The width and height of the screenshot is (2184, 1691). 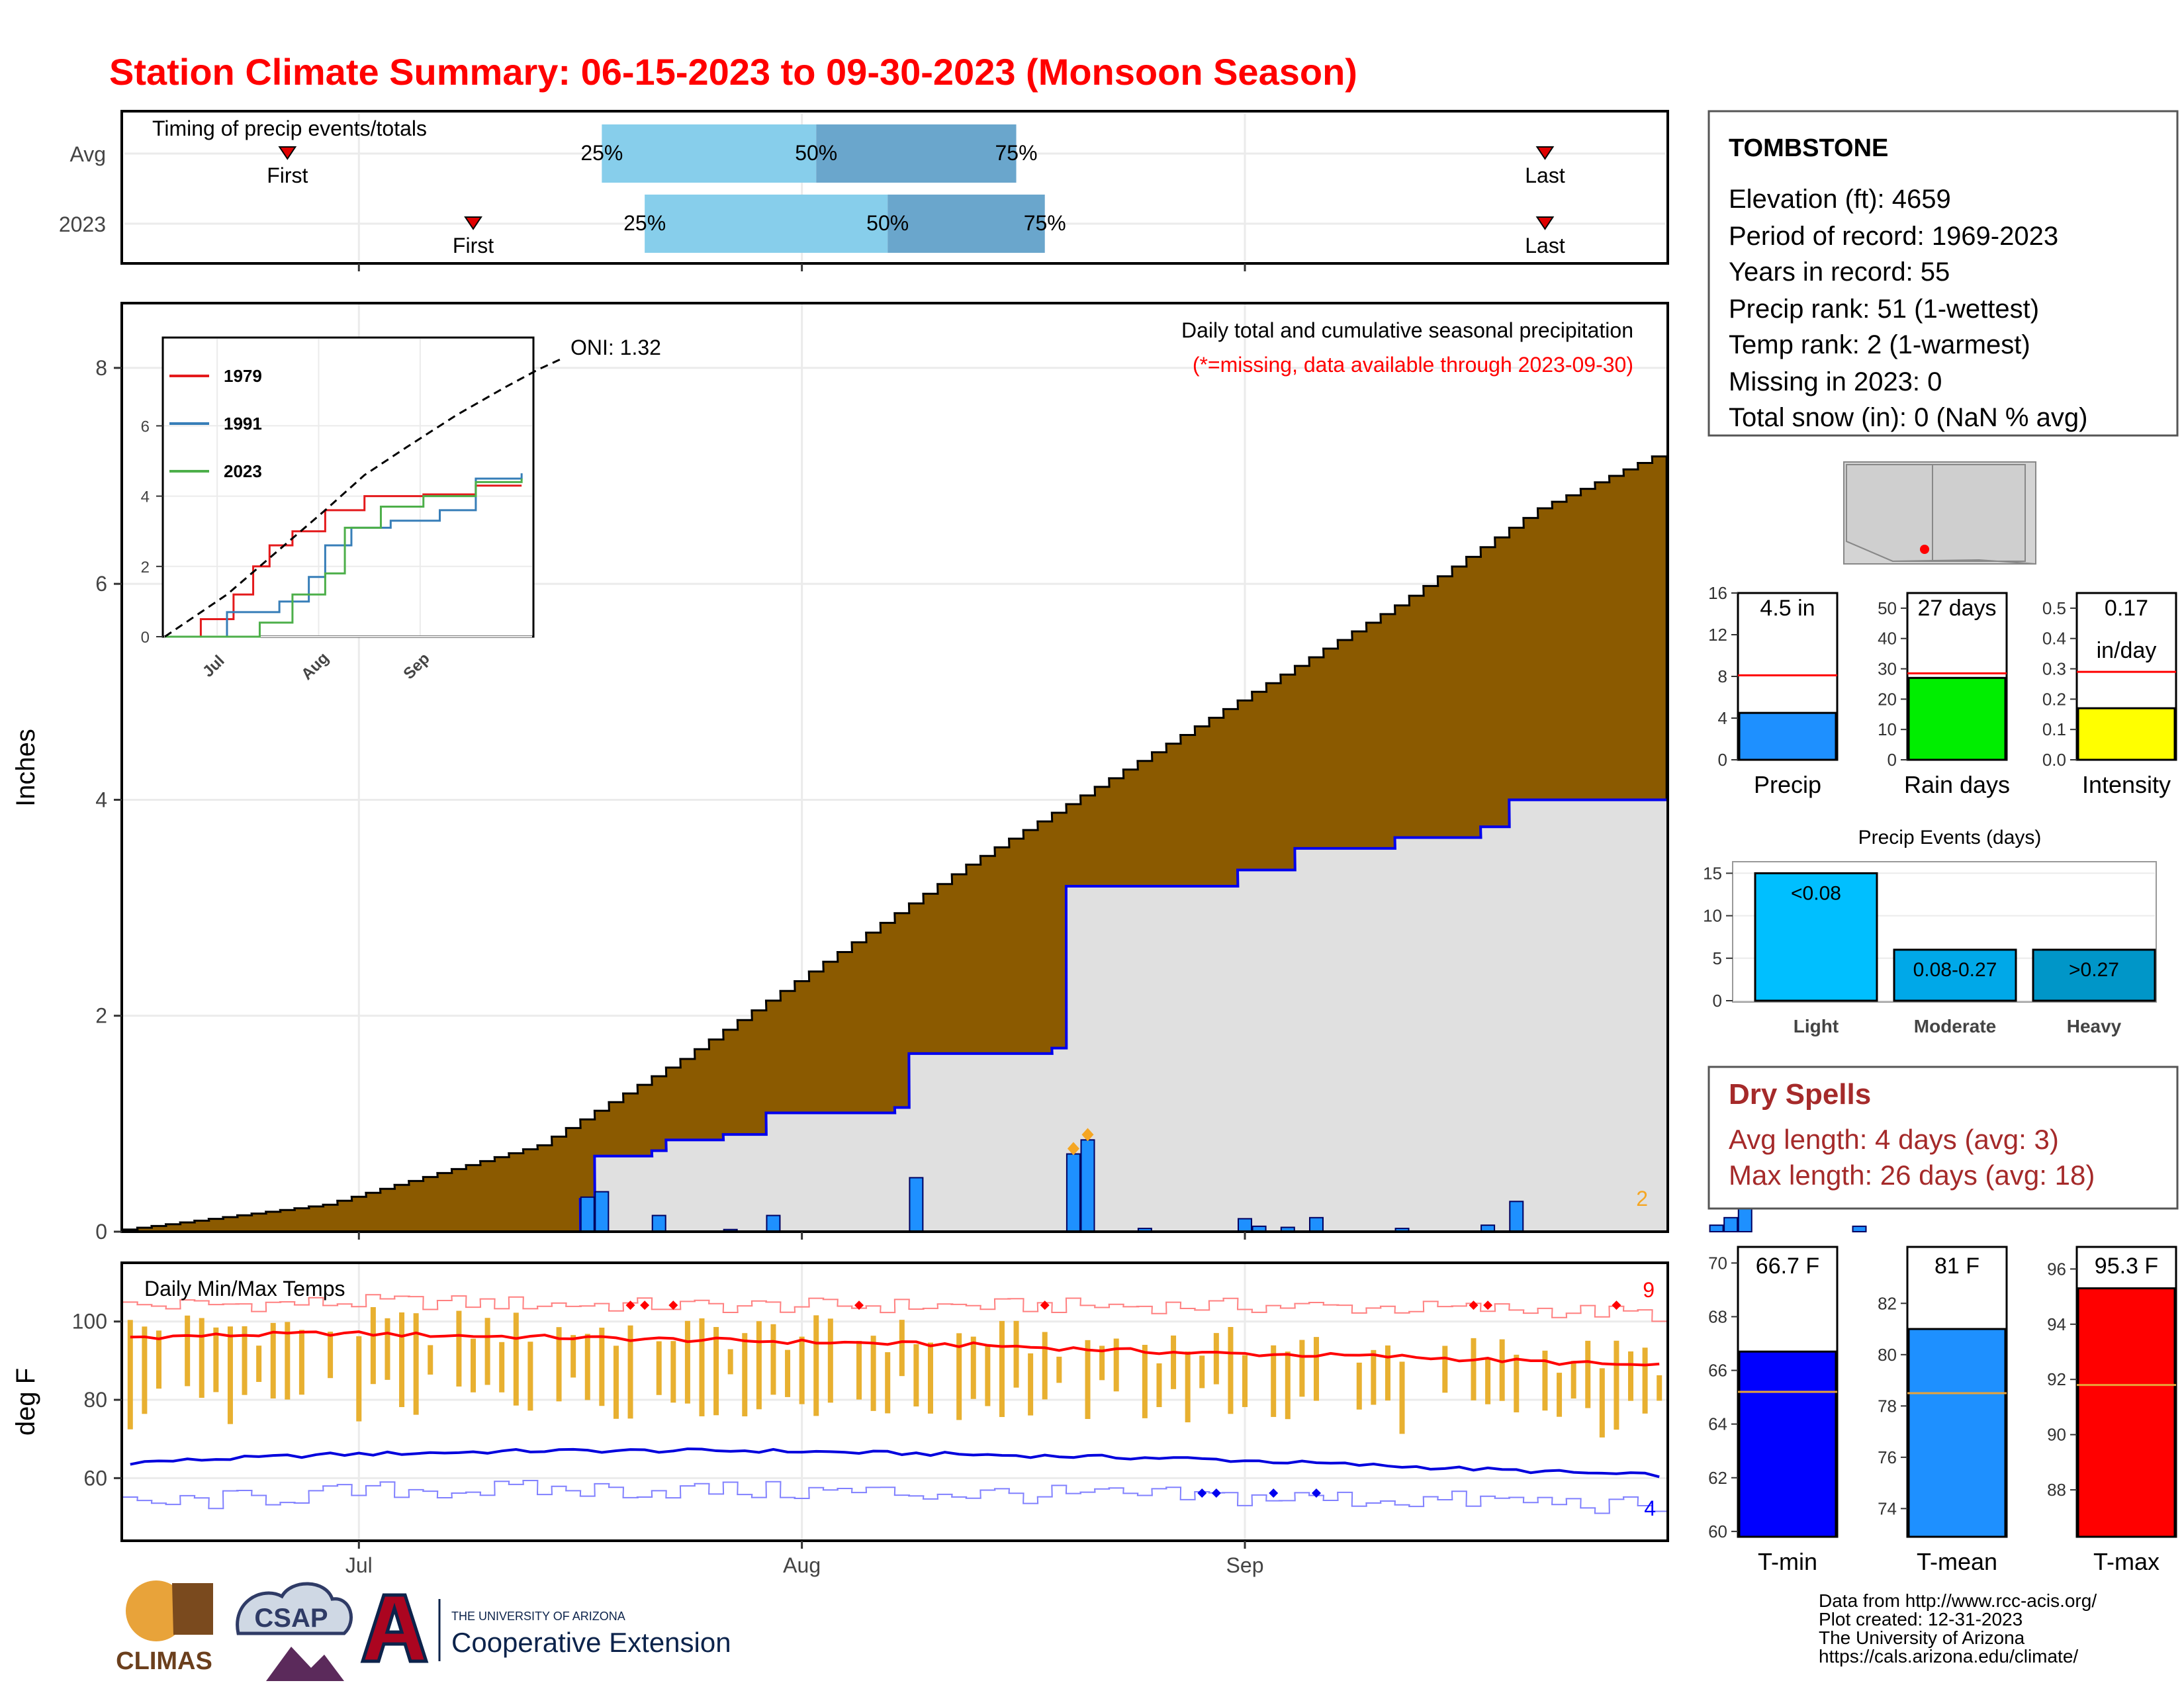 What do you see at coordinates (1787, 1266) in the screenshot?
I see `t-min-value-label: 66.7 F` at bounding box center [1787, 1266].